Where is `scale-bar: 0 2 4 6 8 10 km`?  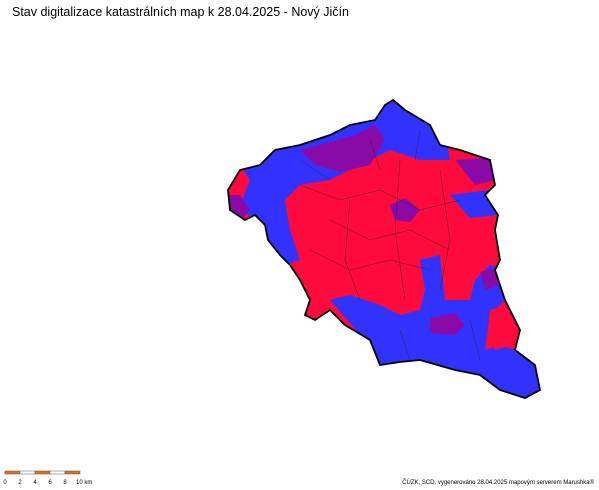
scale-bar: 0 2 4 6 8 10 km is located at coordinates (47, 478).